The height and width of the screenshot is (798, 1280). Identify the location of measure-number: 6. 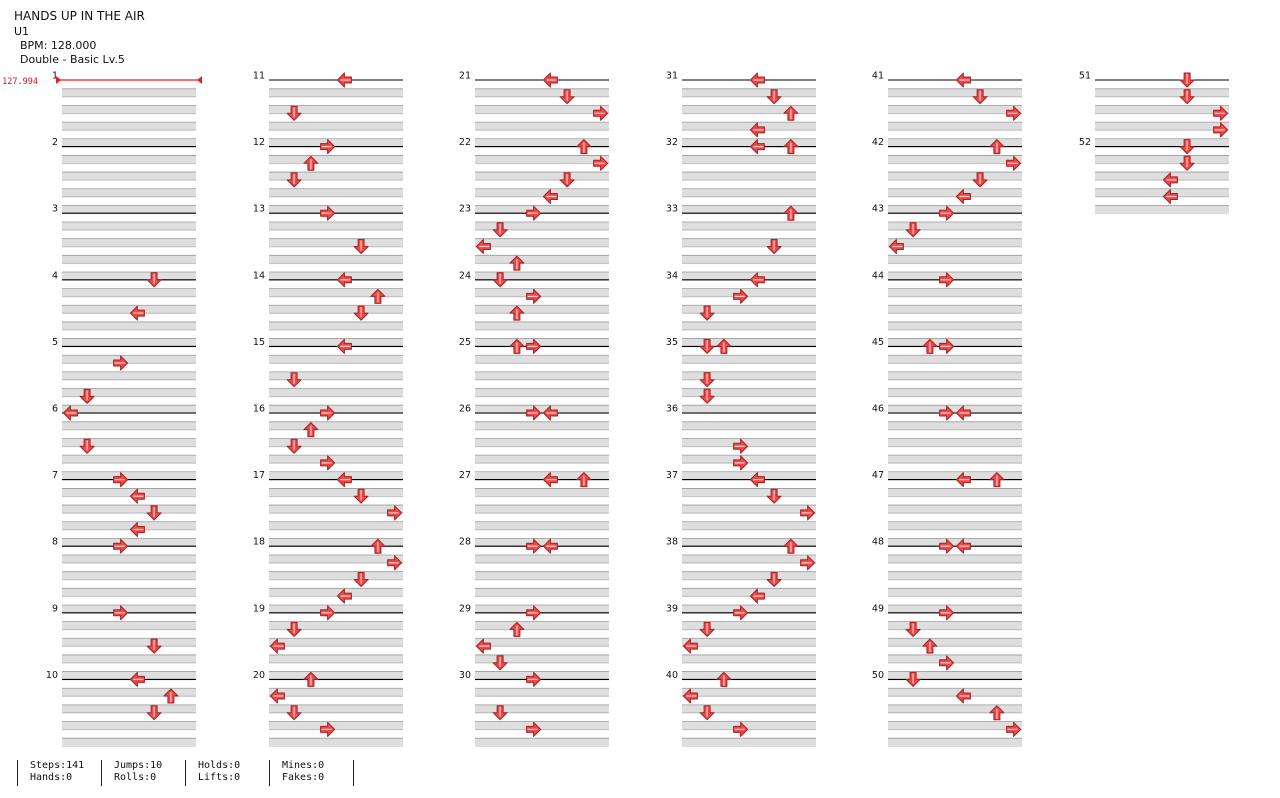
(55, 409).